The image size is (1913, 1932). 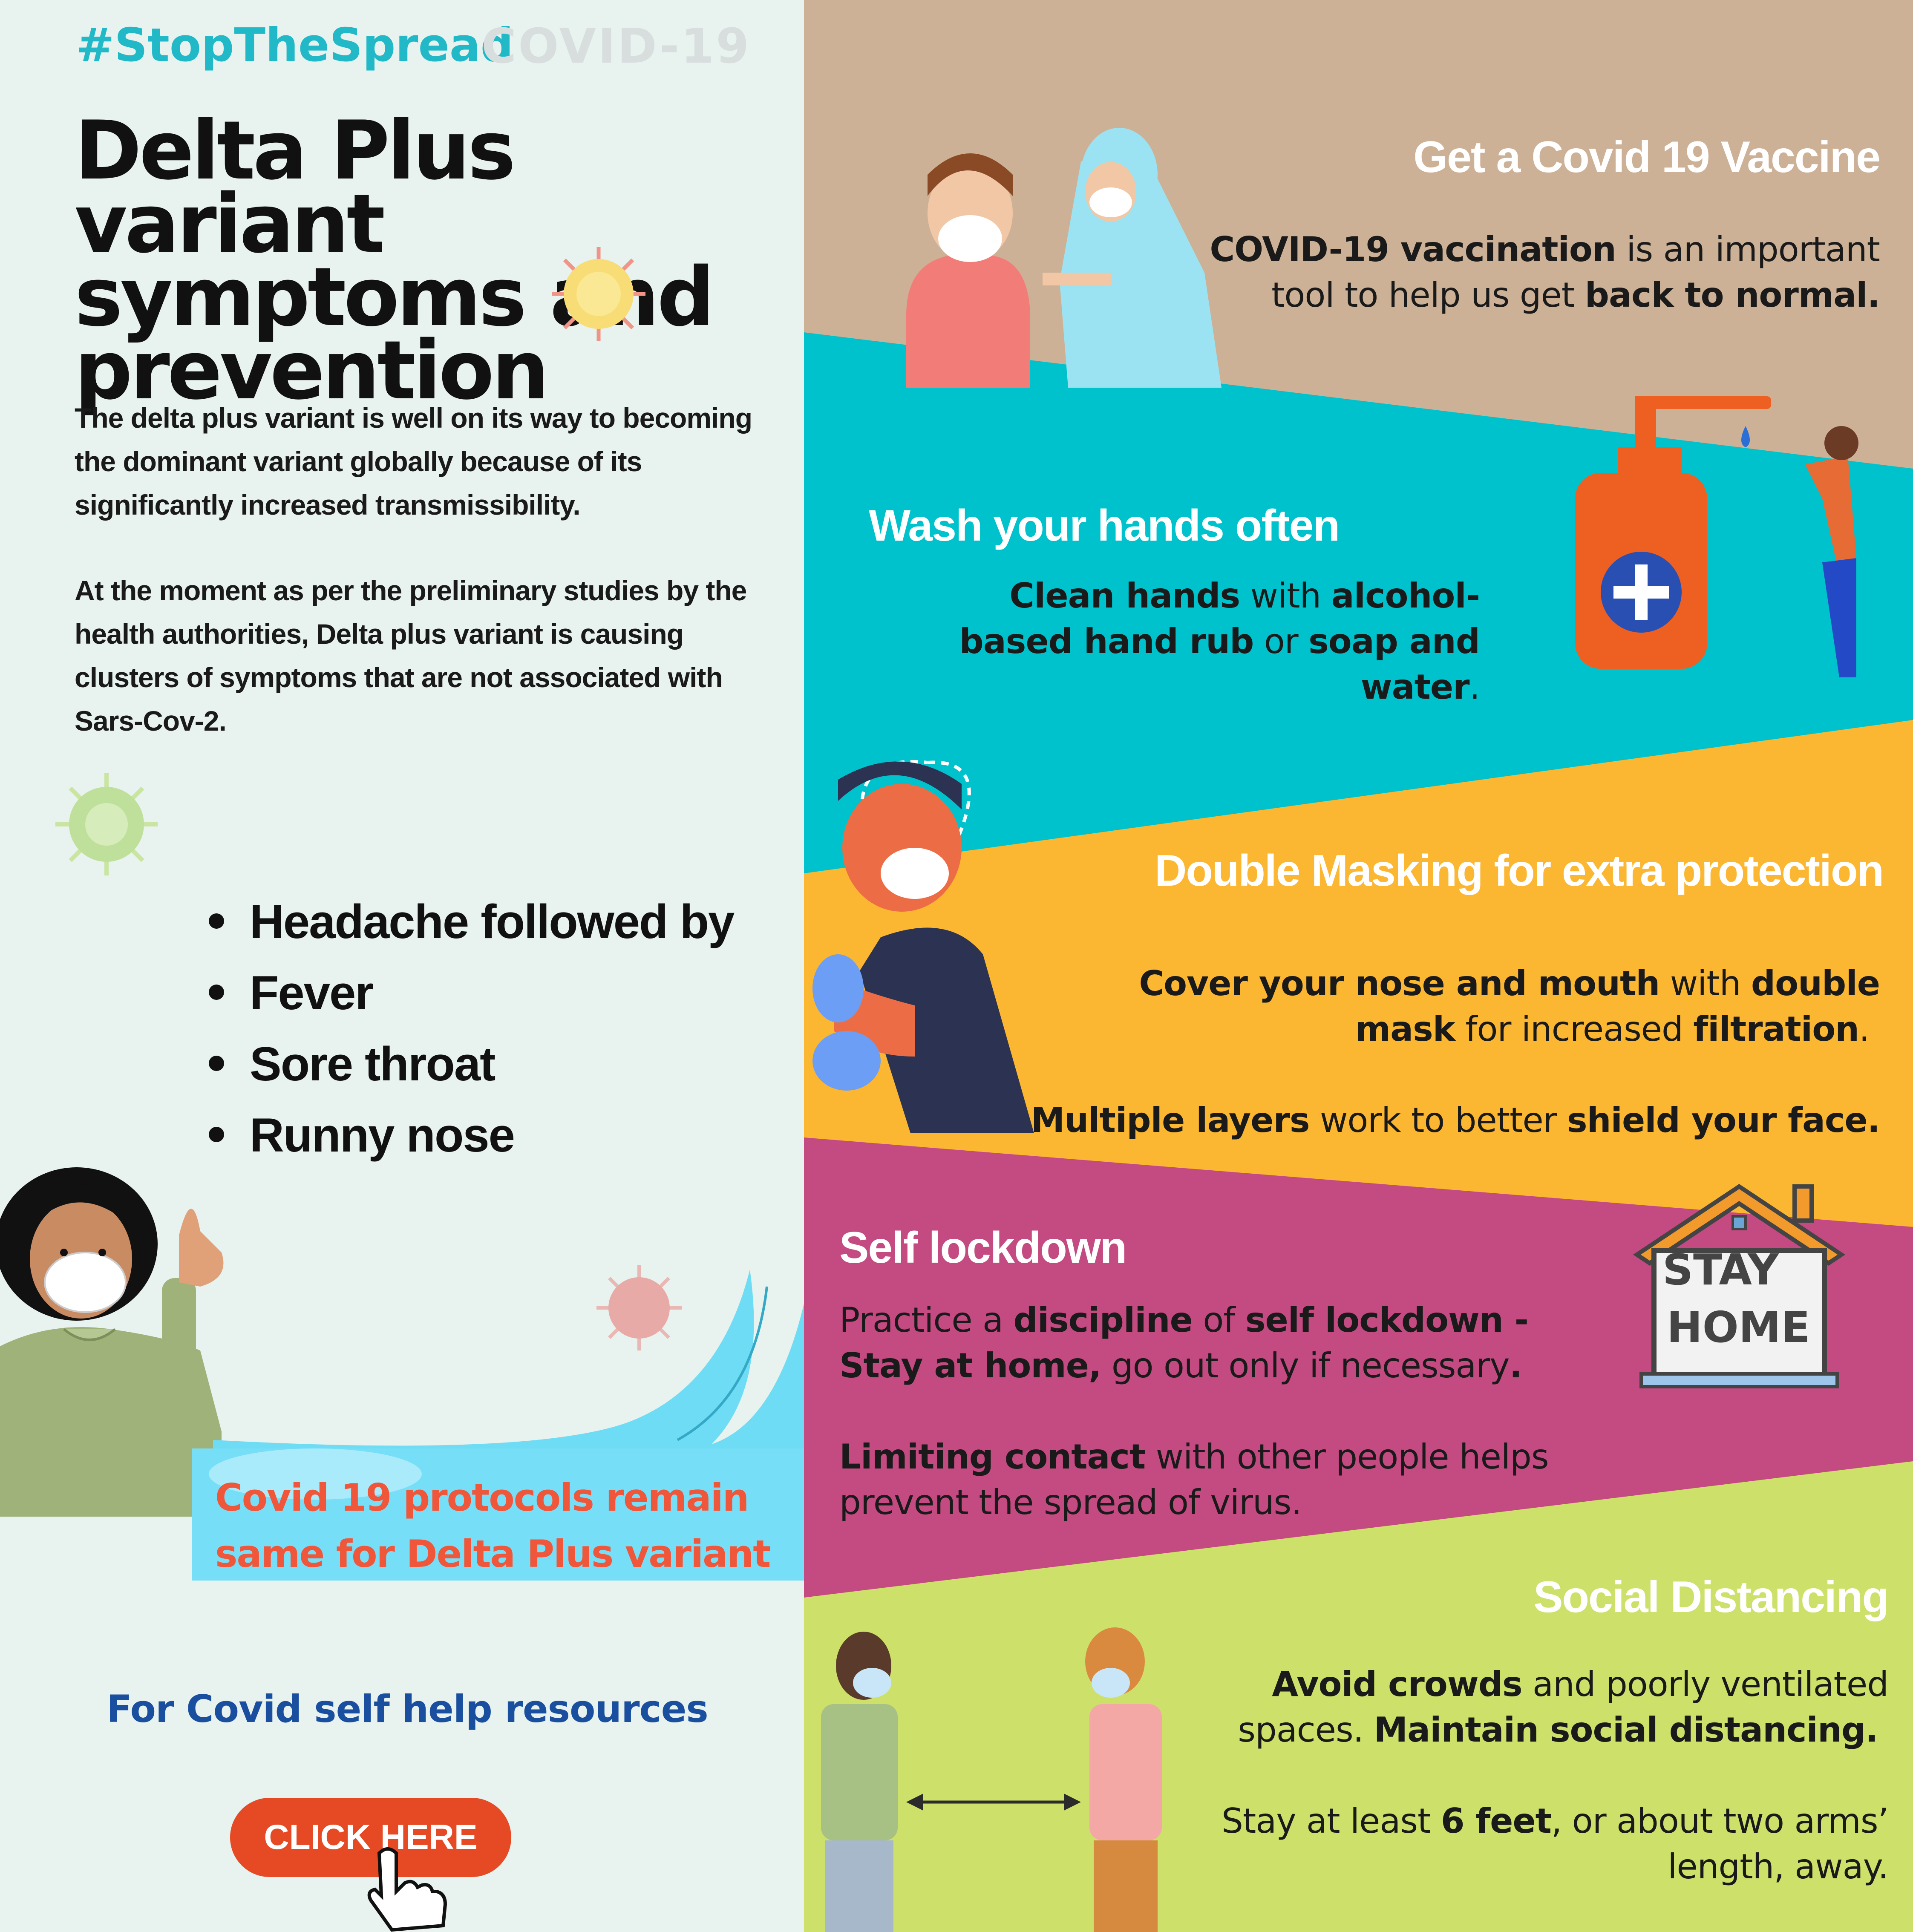 What do you see at coordinates (1720, 1270) in the screenshot?
I see `stay-text: STAY` at bounding box center [1720, 1270].